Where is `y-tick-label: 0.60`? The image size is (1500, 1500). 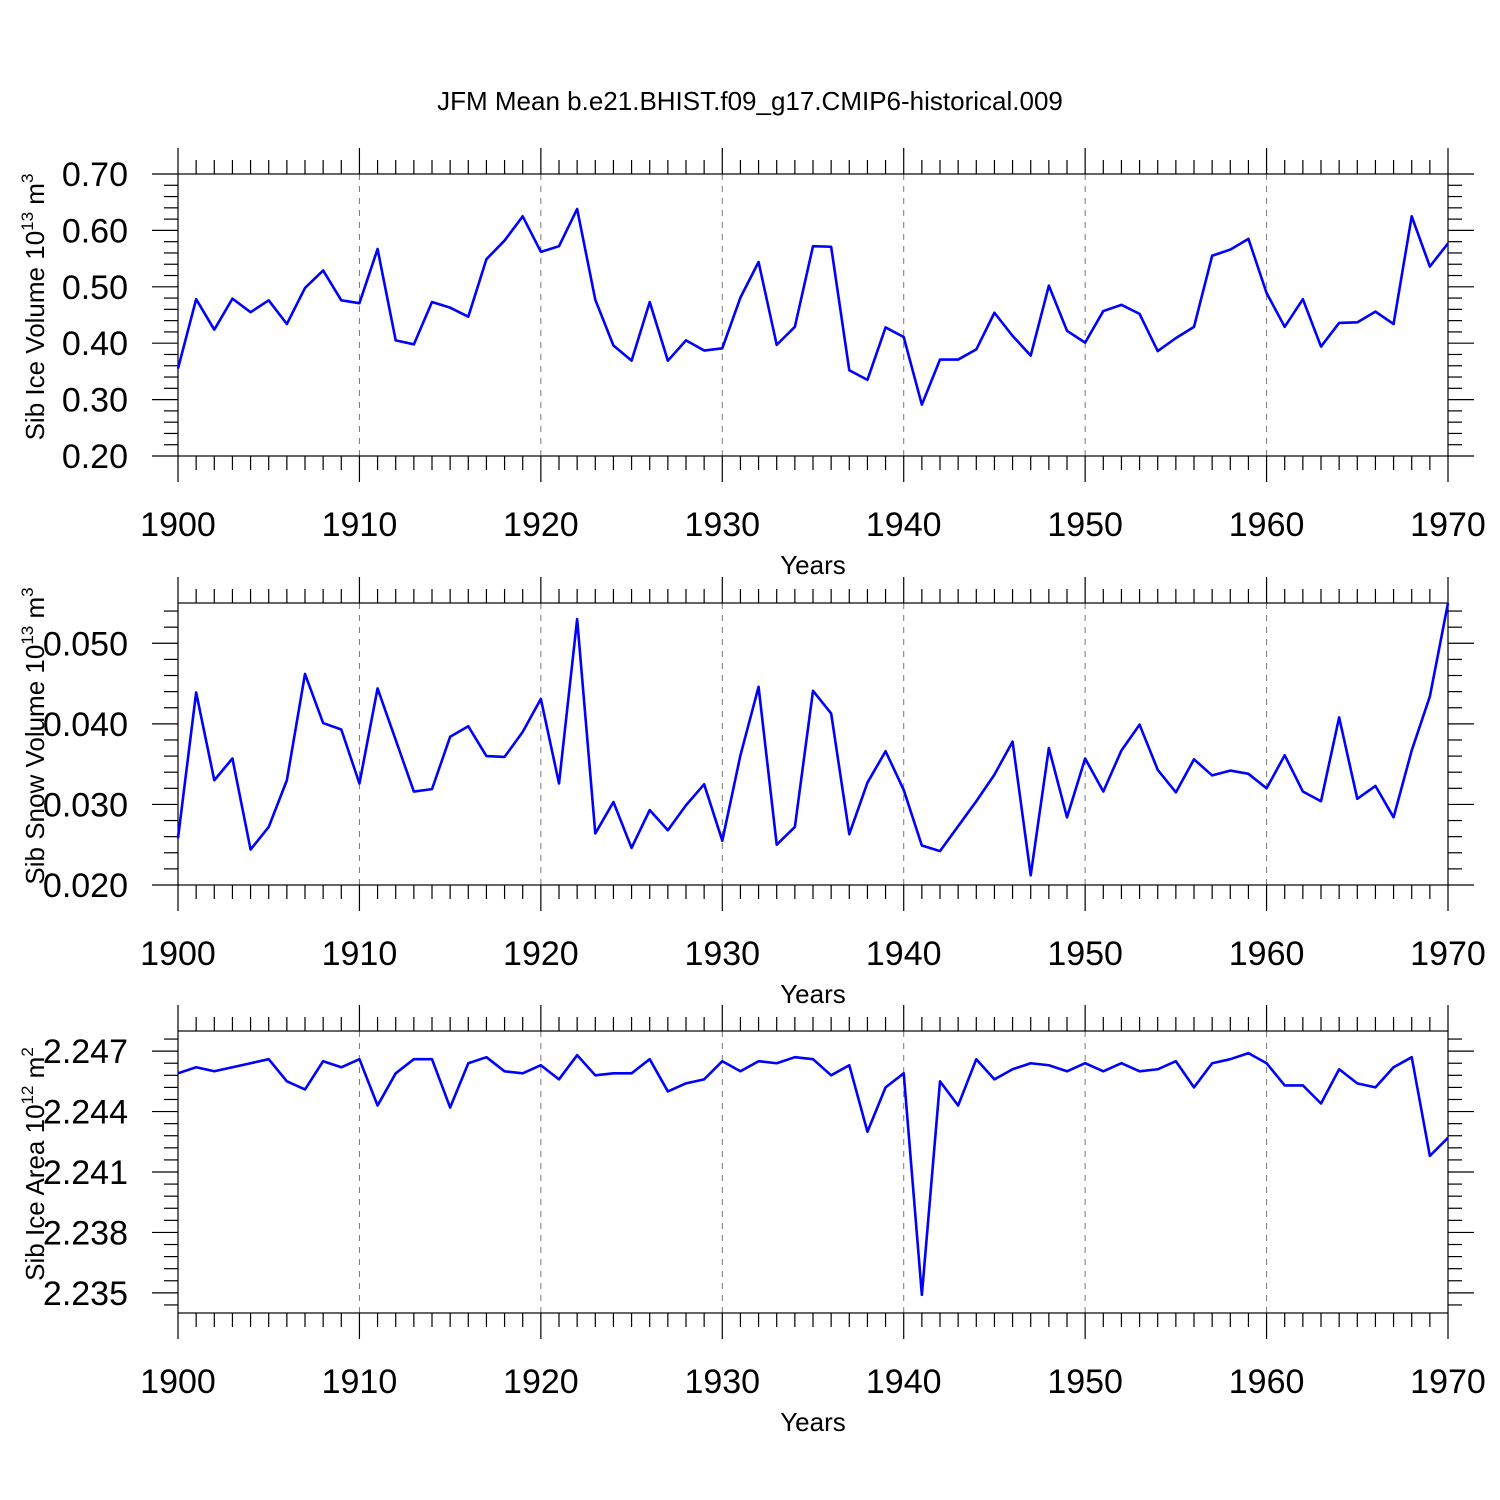
y-tick-label: 0.60 is located at coordinates (95, 231).